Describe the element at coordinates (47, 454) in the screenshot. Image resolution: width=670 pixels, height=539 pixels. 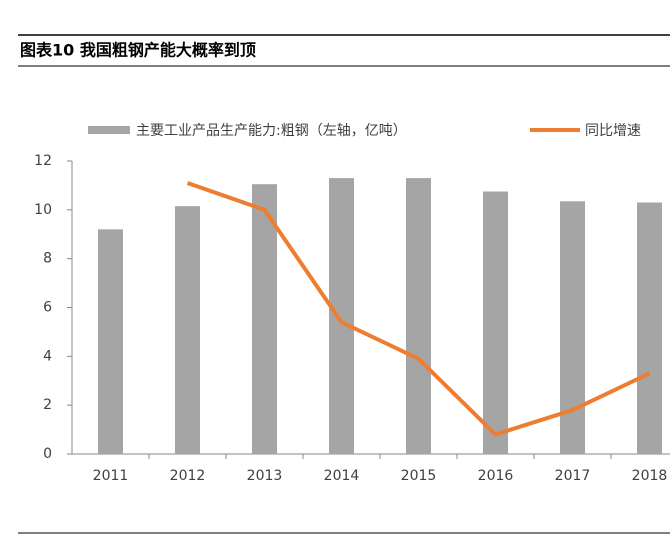
I see `y-tick-label: 0` at that location.